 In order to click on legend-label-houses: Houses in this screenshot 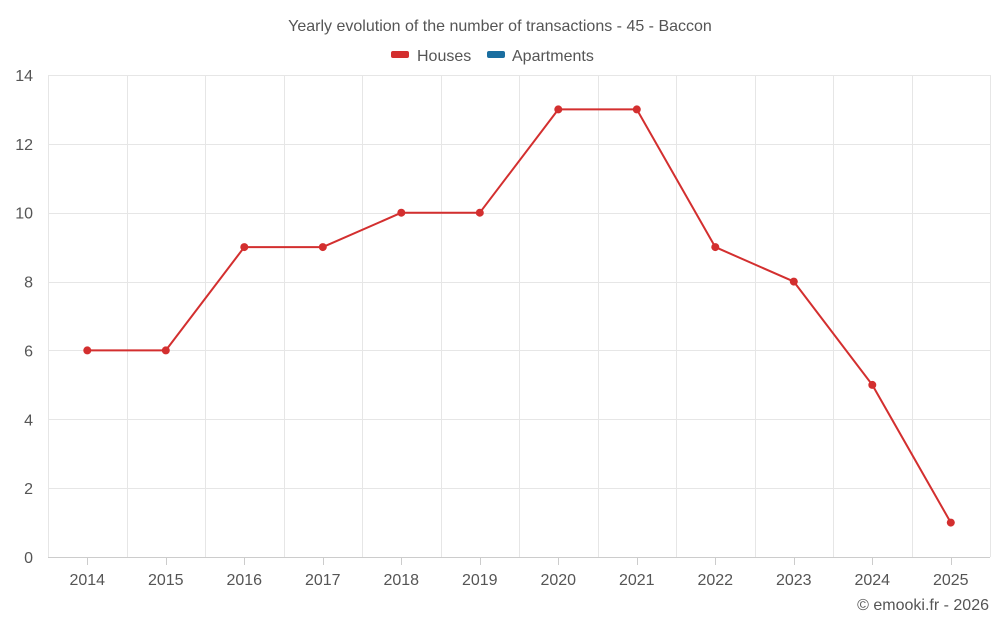, I will do `click(444, 56)`.